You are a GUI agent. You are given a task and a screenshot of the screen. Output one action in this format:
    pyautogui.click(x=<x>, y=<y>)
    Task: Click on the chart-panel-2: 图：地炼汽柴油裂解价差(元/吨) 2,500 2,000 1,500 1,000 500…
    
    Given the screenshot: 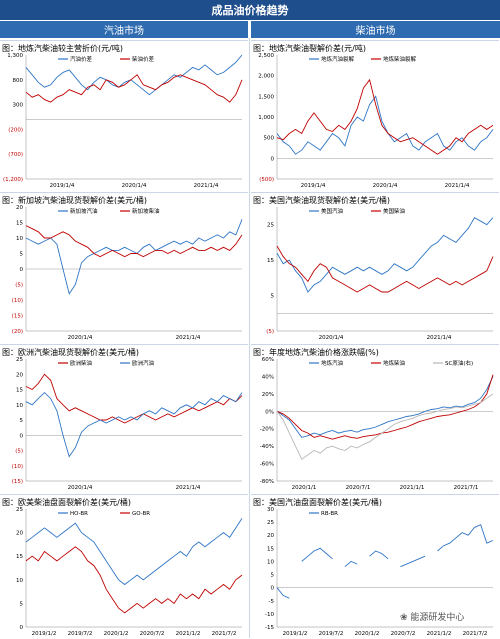 What is the action you would take?
    pyautogui.click(x=375, y=115)
    